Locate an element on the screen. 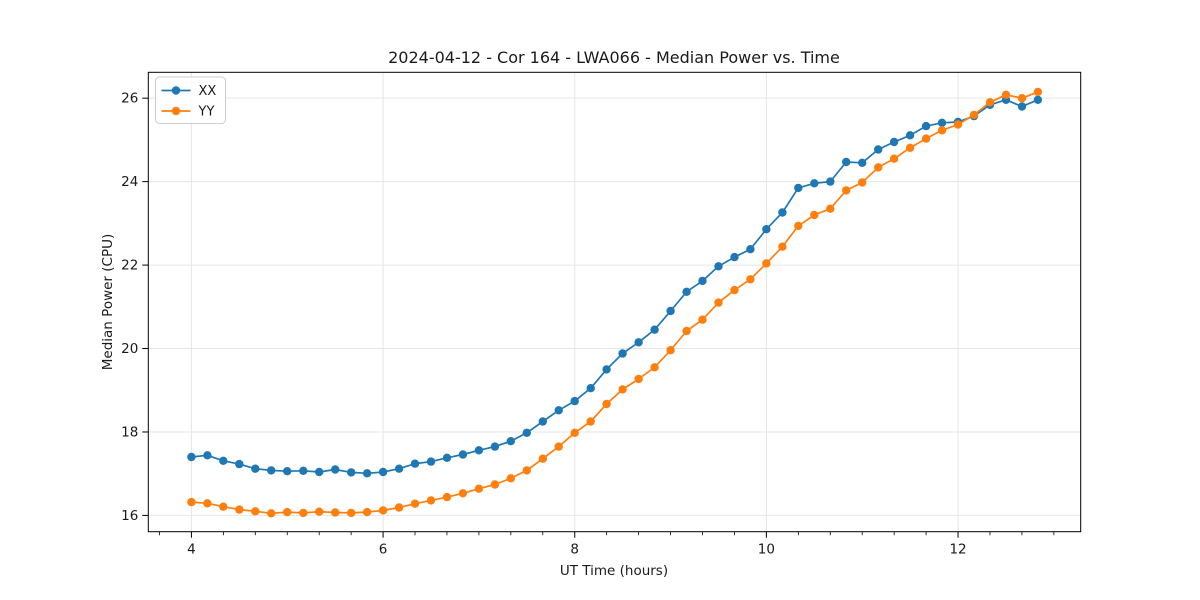  x-tick-label: 12 is located at coordinates (957, 550).